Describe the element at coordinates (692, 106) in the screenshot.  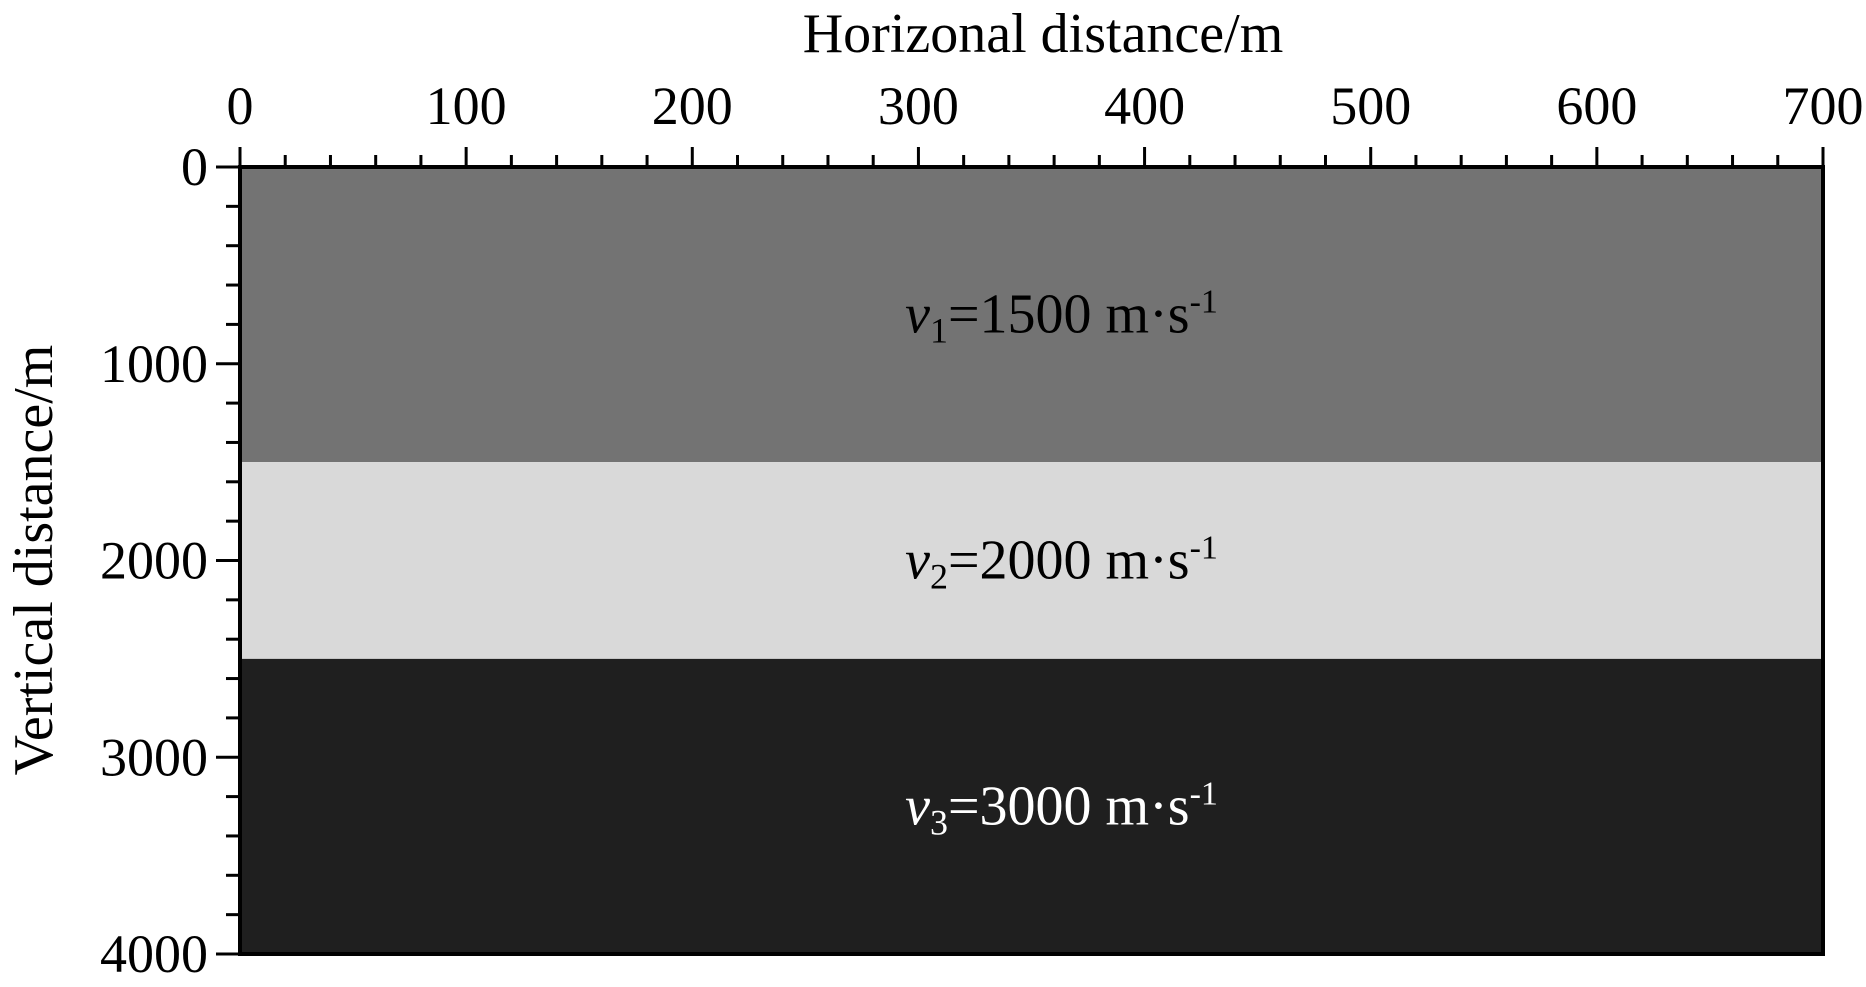
I see `x-tick-label: 200` at that location.